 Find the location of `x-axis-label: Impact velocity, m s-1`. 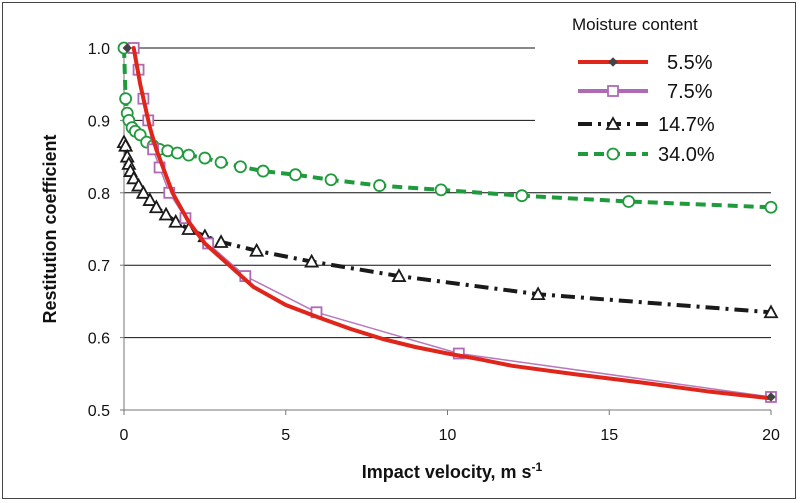

x-axis-label: Impact velocity, m s-1 is located at coordinates (452, 471).